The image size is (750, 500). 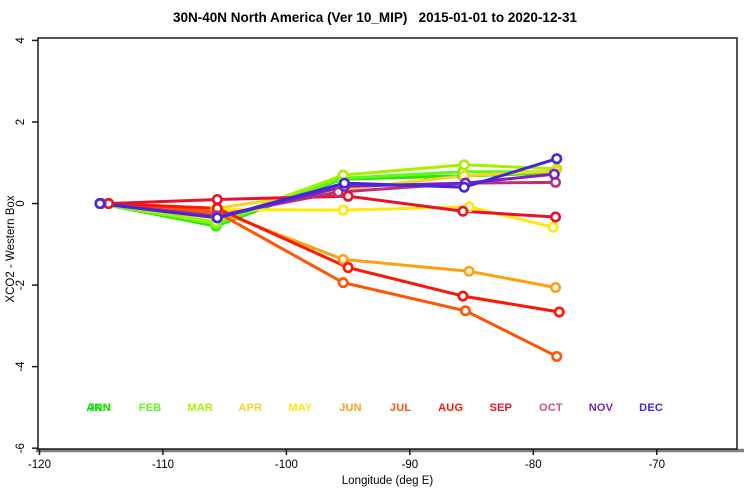 What do you see at coordinates (410, 465) in the screenshot?
I see `x-tick-label: -90` at bounding box center [410, 465].